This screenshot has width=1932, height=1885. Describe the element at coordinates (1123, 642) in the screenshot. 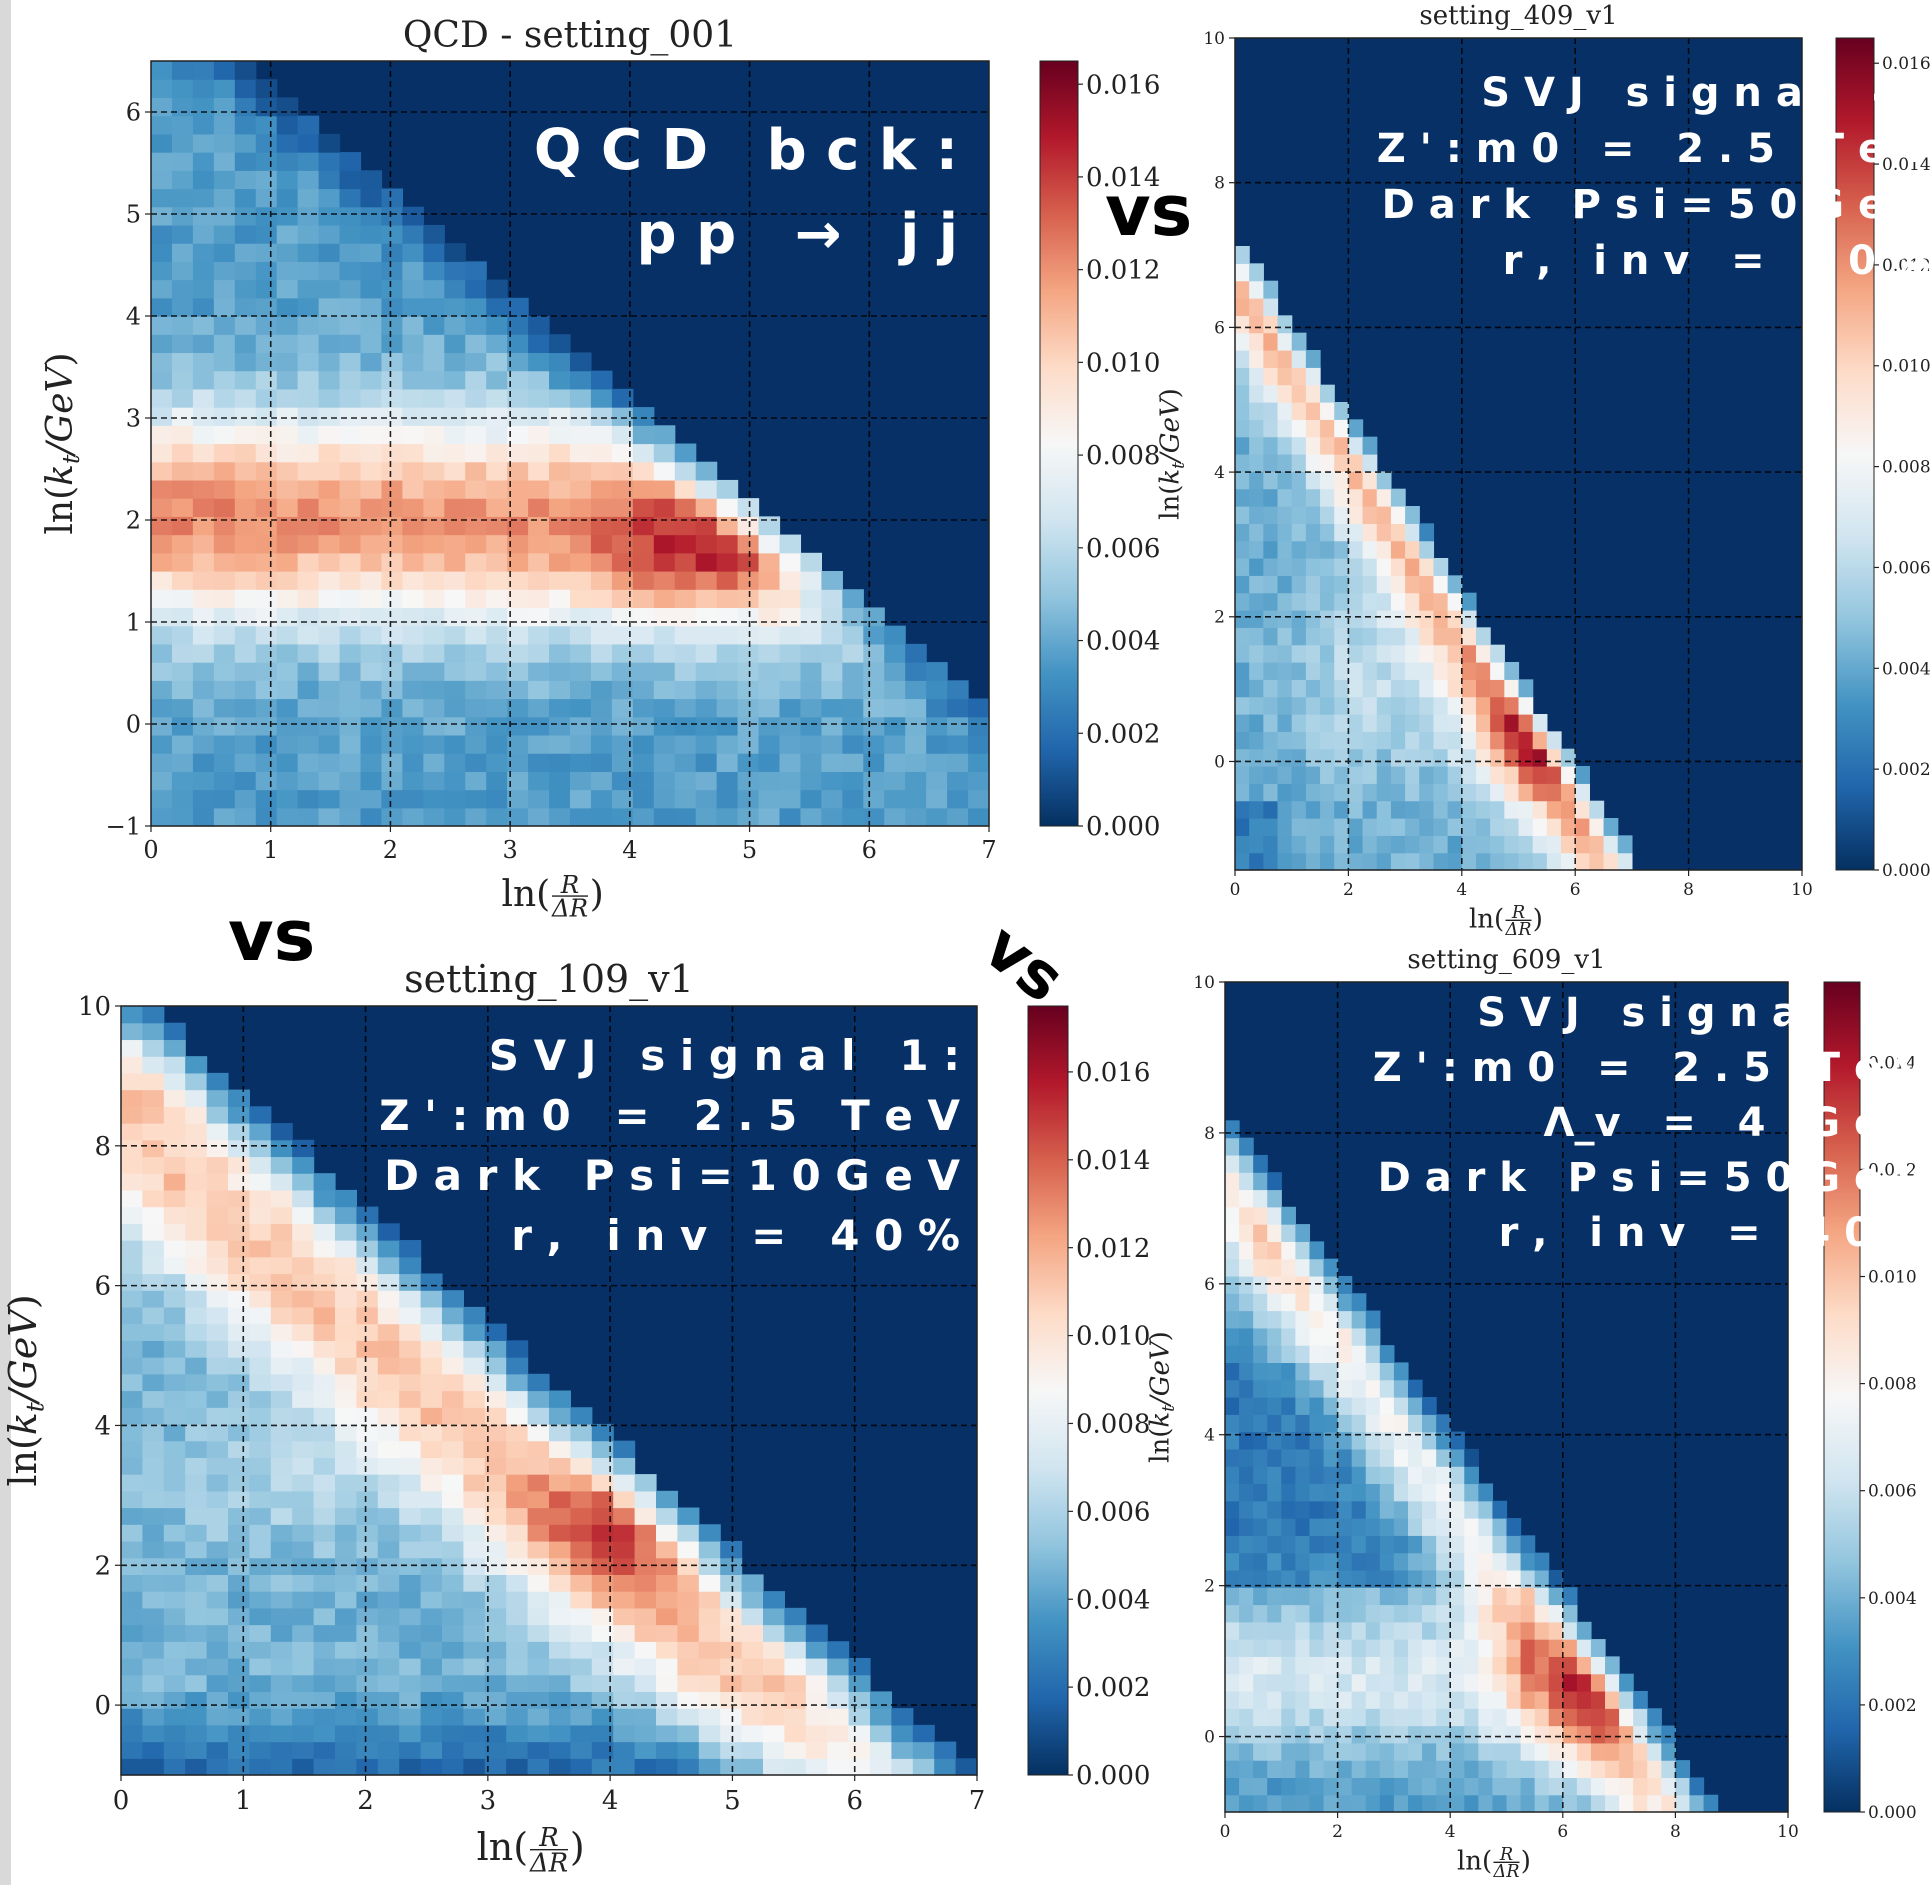

I see `colorbar-tick-label: 0.004` at that location.